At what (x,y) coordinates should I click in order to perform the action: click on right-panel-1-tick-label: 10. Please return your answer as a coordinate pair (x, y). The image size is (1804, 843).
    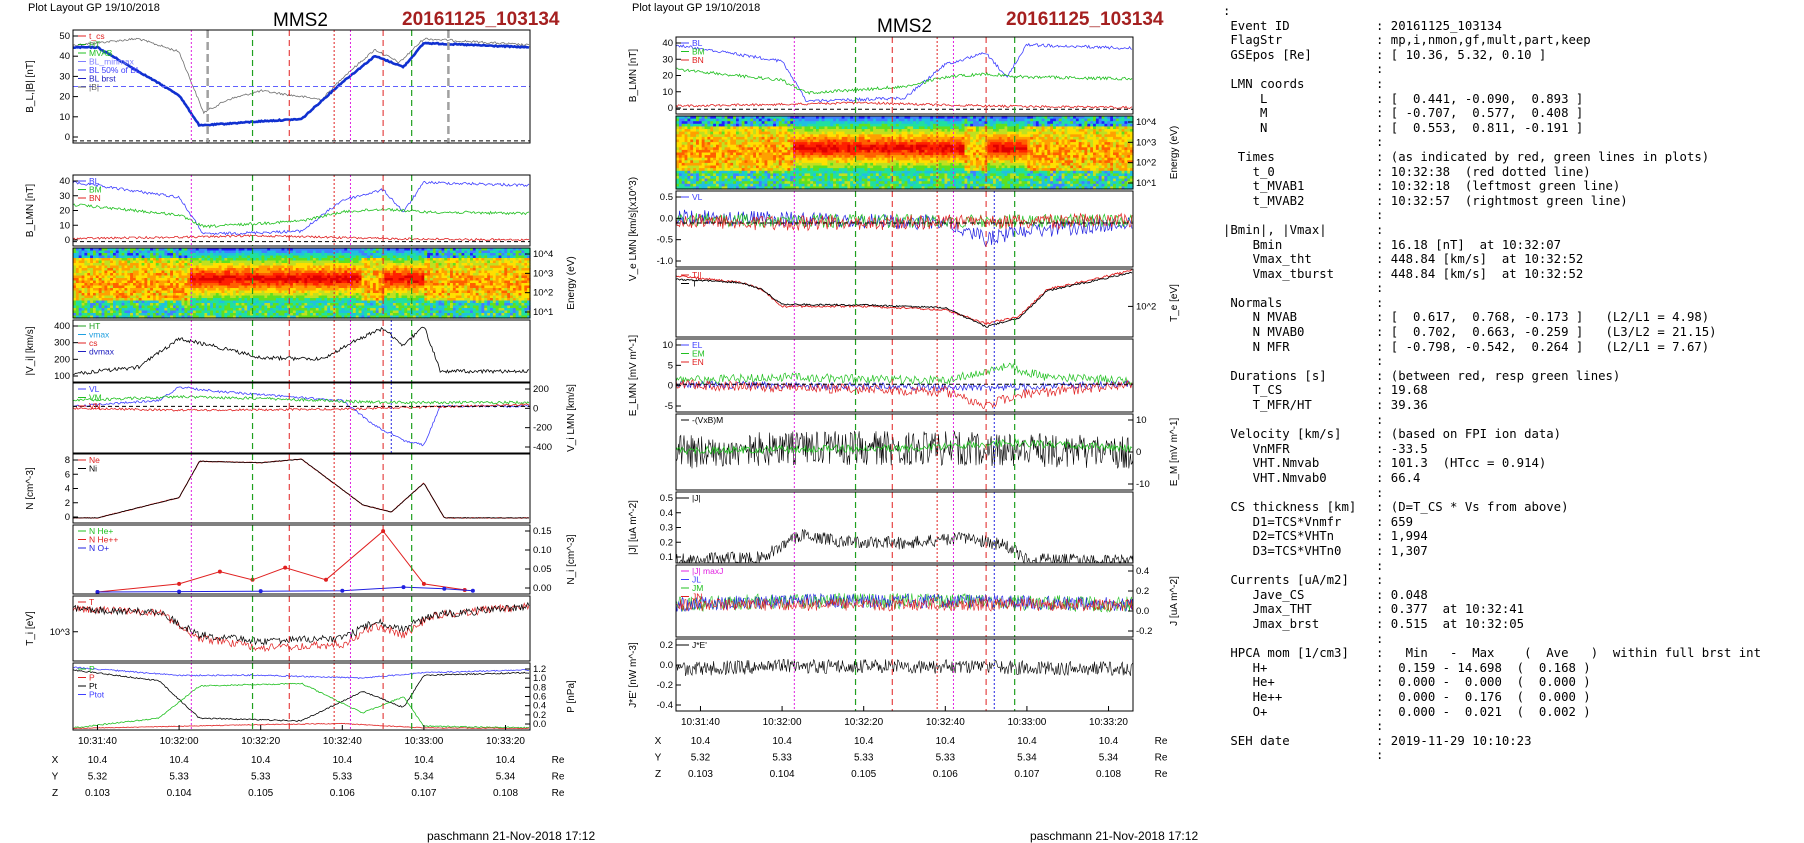
    Looking at the image, I should click on (667, 92).